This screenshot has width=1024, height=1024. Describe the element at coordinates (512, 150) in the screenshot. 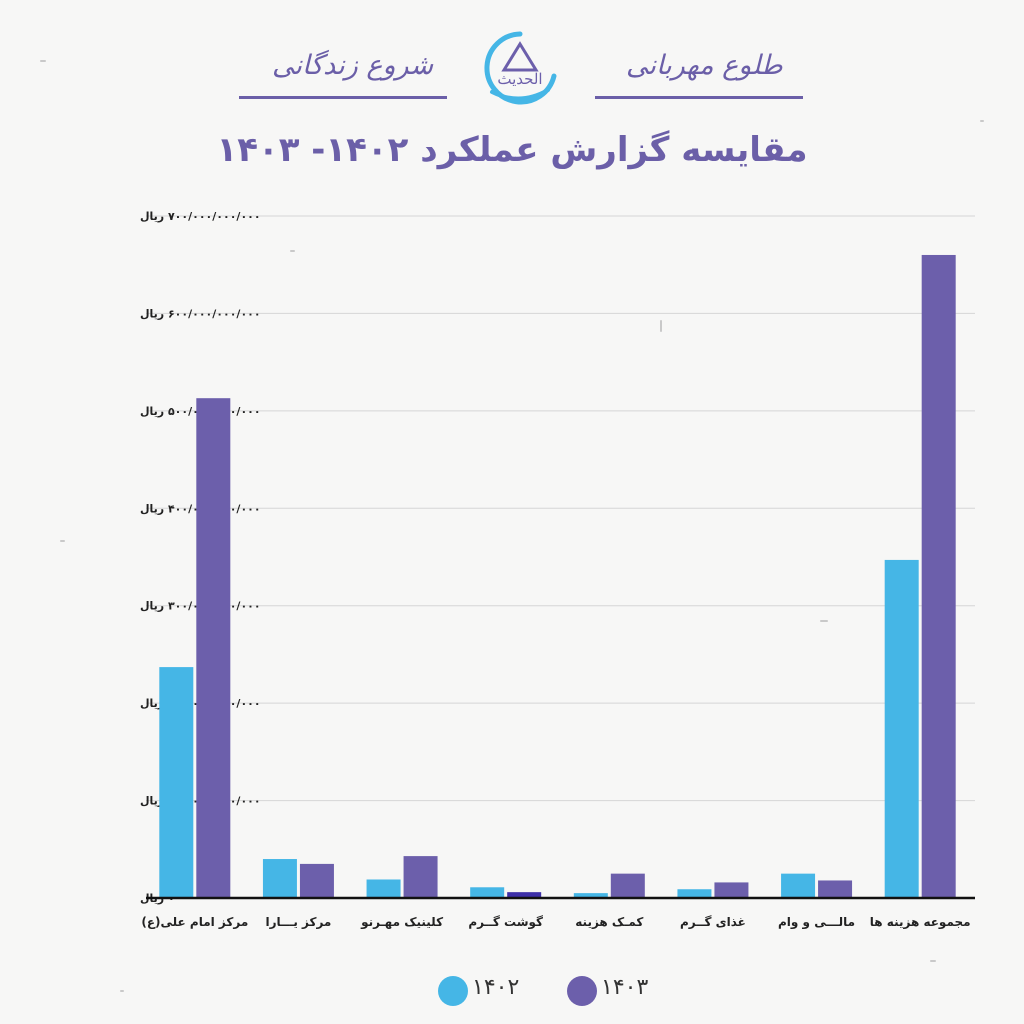

I see `page-title: مقایسه گزارش عملکرد ۱۴۰۲- ۱۴۰۳` at that location.